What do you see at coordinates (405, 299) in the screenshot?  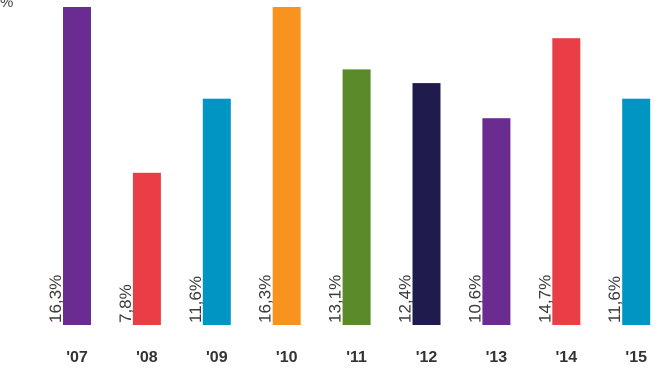 I see `value-label-5: 12,4%` at bounding box center [405, 299].